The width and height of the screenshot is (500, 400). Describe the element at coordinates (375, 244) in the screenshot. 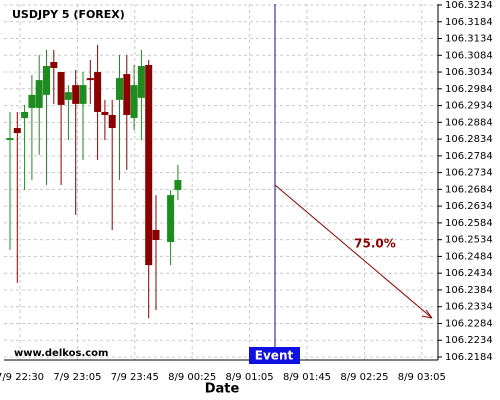

I see `forecast-label: 75.0%` at that location.